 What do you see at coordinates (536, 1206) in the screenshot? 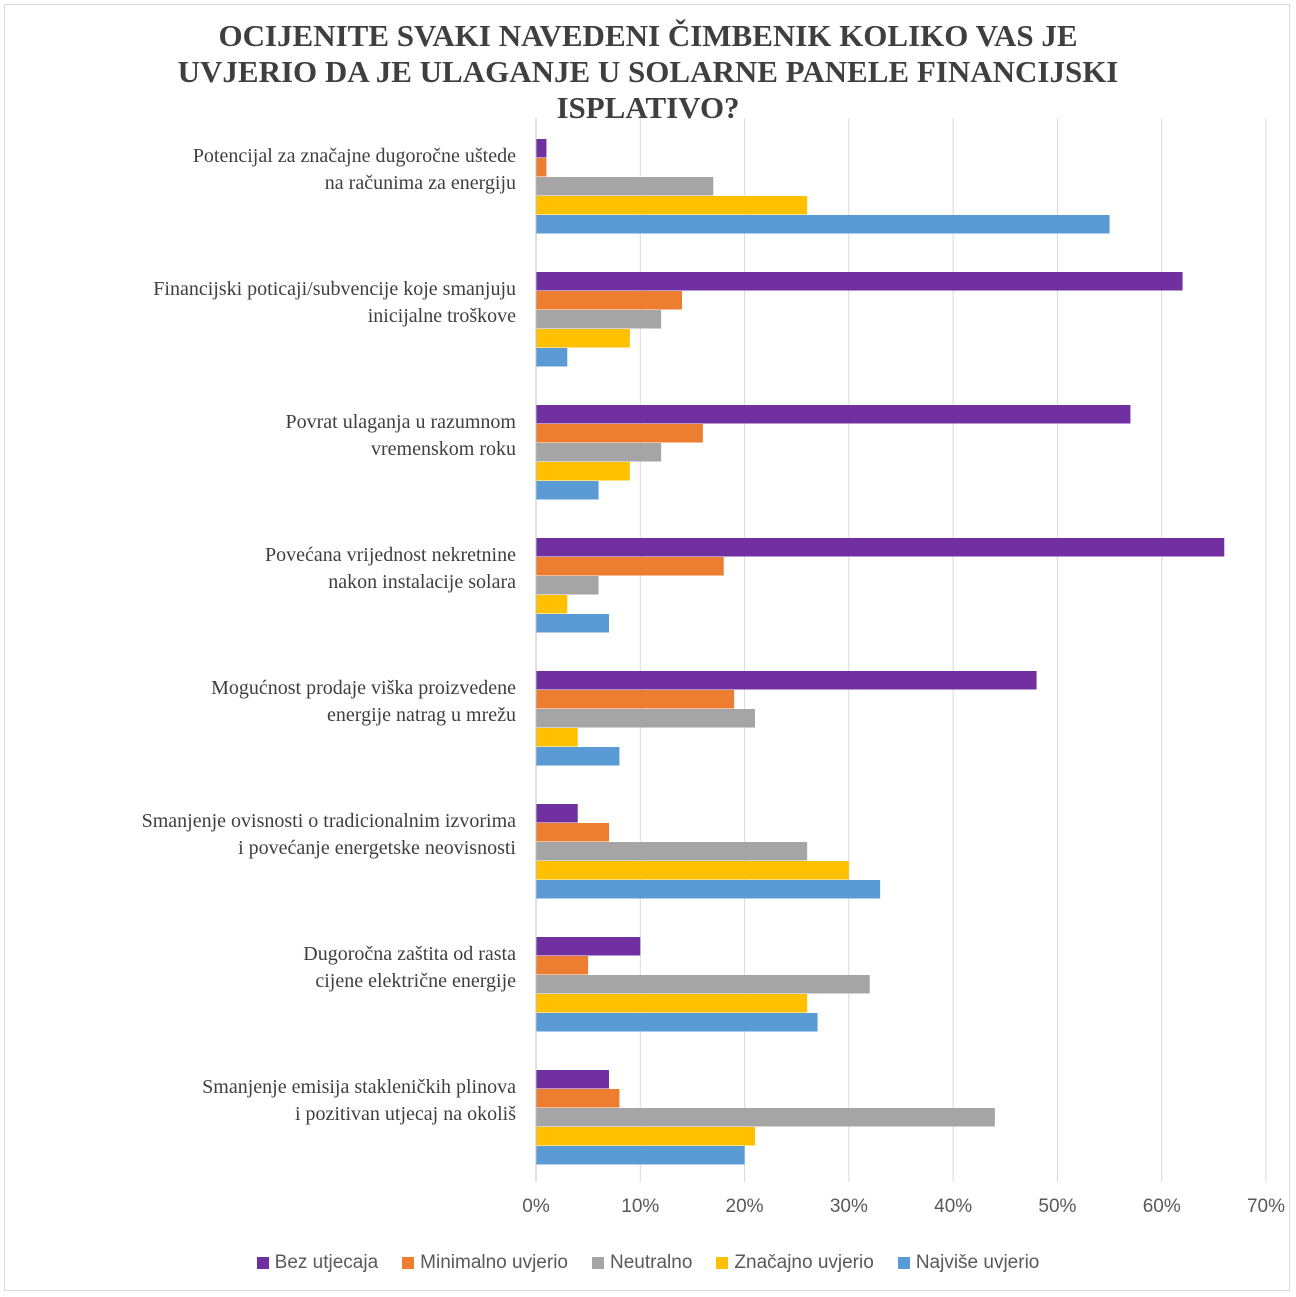
I see `x-tick-label: 0%` at bounding box center [536, 1206].